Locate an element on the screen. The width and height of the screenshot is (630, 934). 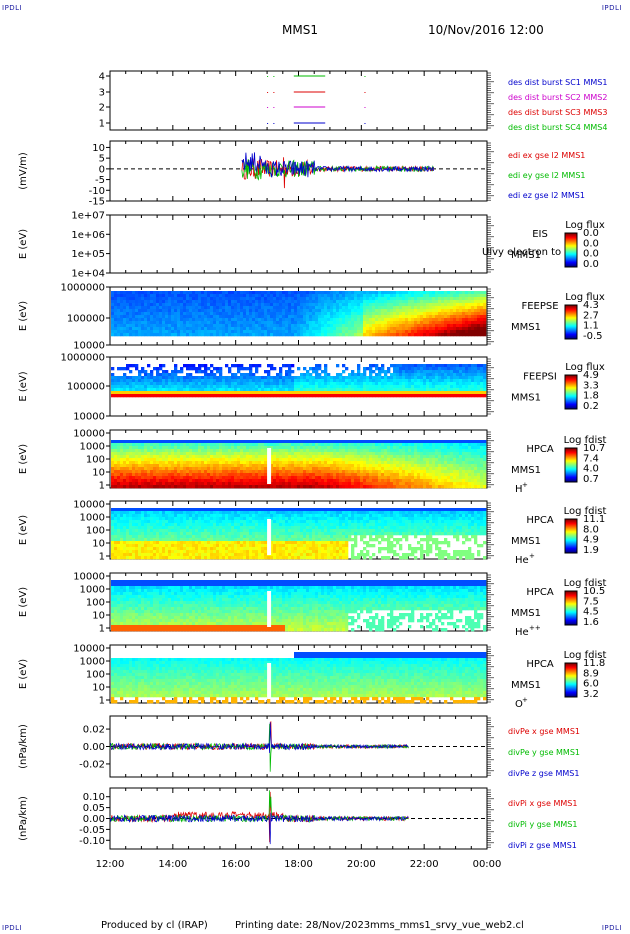
edi-panel-ytick-label: 5 is located at coordinates (102, 159).